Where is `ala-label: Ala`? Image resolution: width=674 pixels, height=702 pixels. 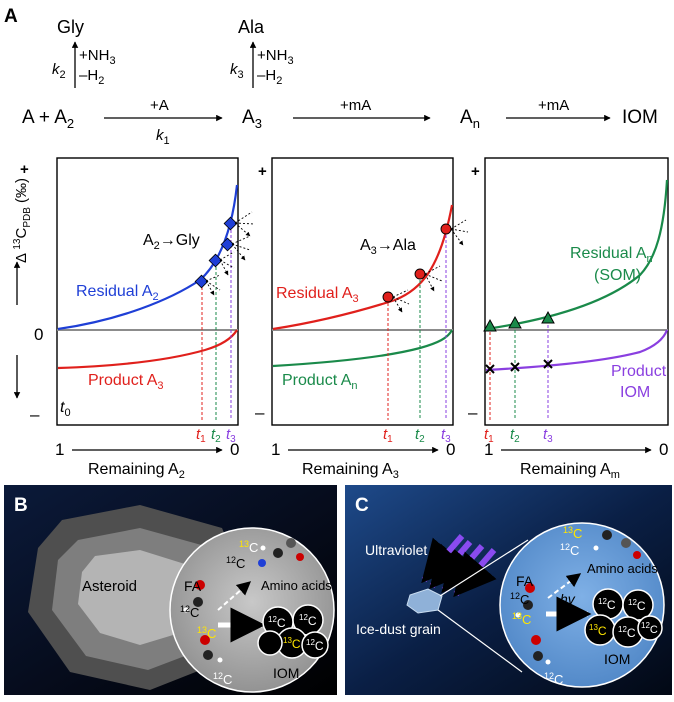 ala-label: Ala is located at coordinates (251, 27).